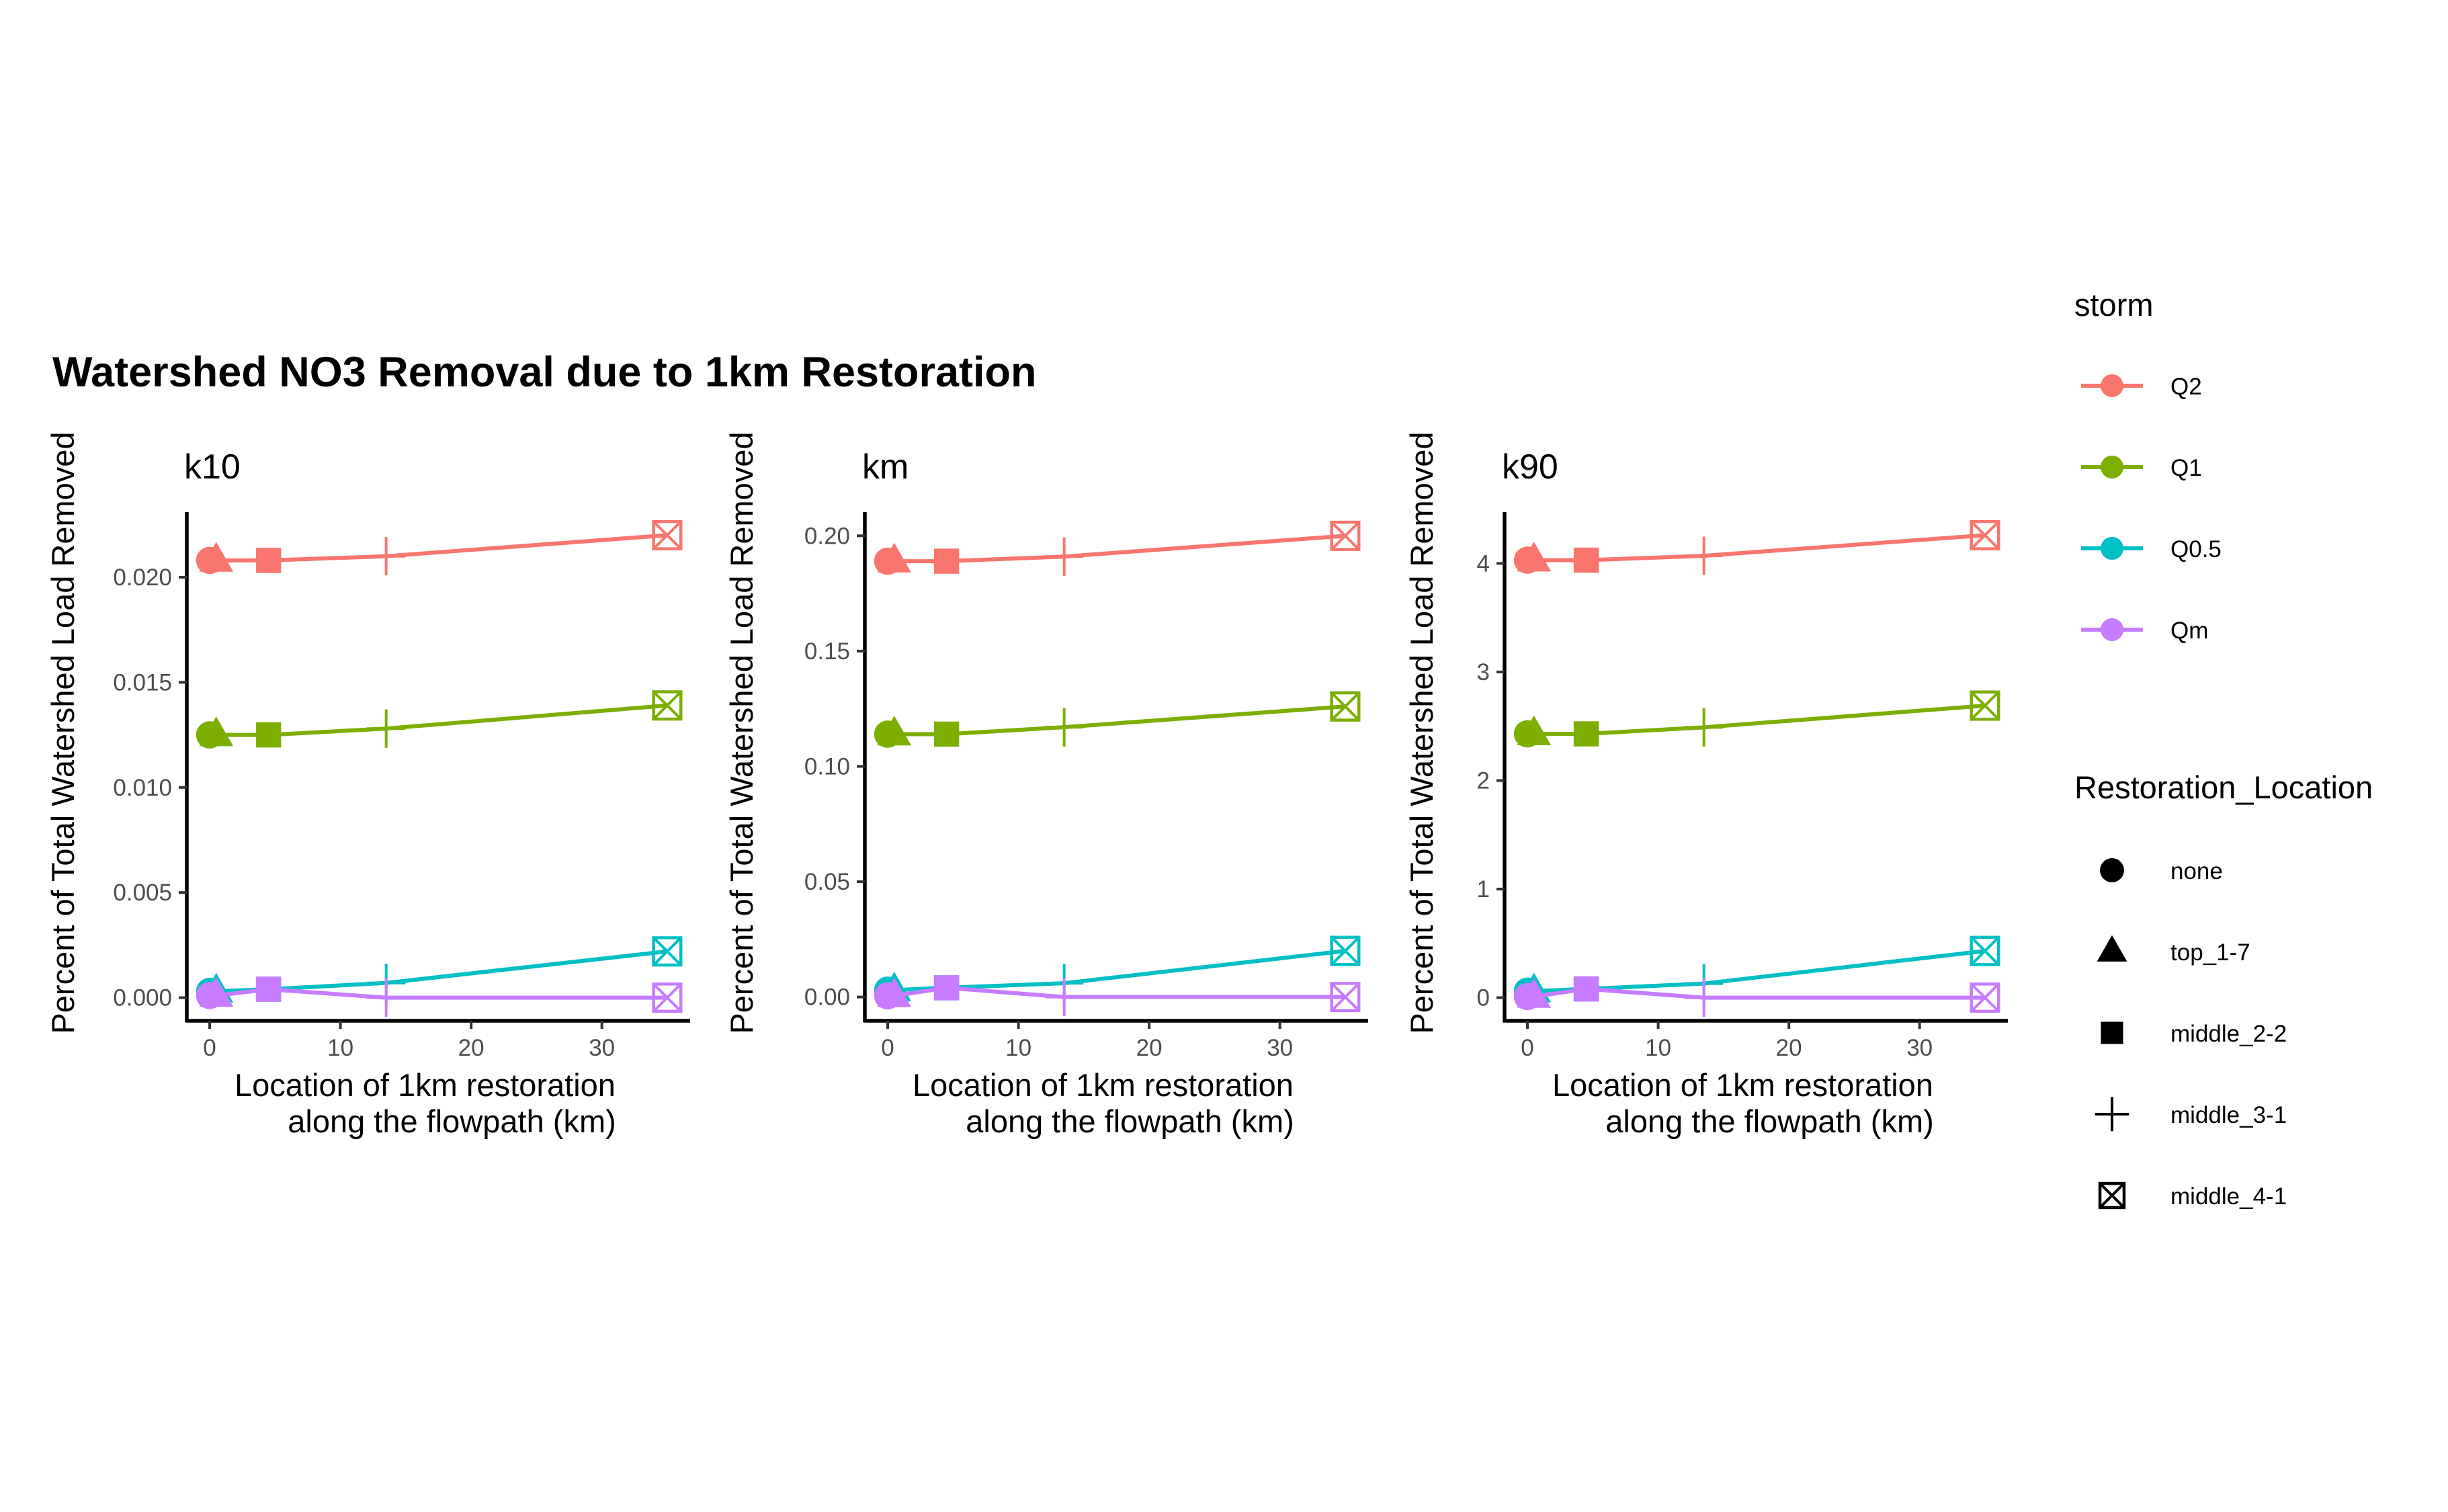  I want to click on y-tick-label: 4, so click(1483, 564).